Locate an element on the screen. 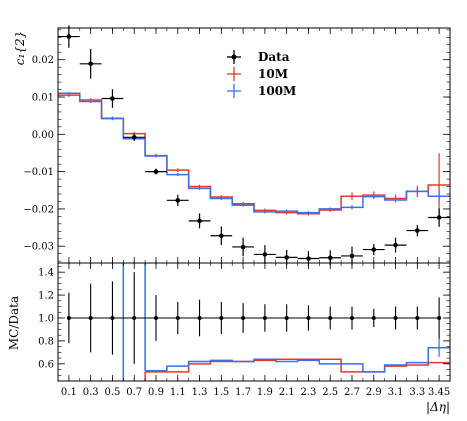 This screenshot has width=467, height=421. x-tick-label: 2.3 is located at coordinates (308, 392).